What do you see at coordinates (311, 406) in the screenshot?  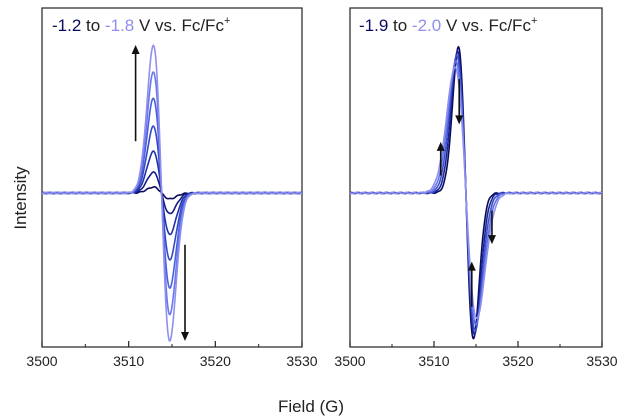 I see `x-axis-title: Field (G)` at bounding box center [311, 406].